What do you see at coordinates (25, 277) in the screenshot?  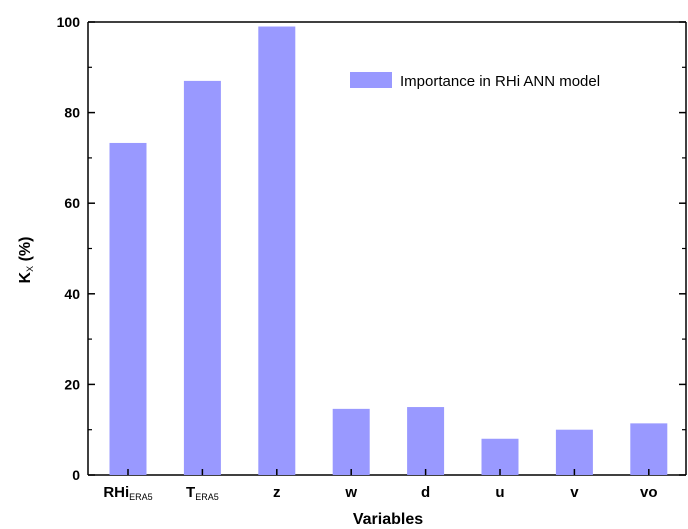 I see `y-axis-title-main: K` at bounding box center [25, 277].